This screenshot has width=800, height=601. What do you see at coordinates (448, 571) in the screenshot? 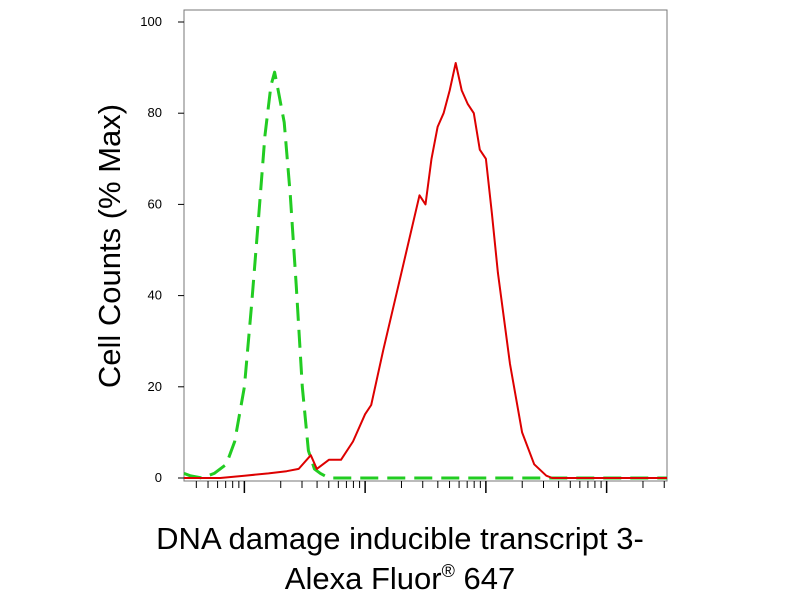
I see `registered-mark: ®` at bounding box center [448, 571].